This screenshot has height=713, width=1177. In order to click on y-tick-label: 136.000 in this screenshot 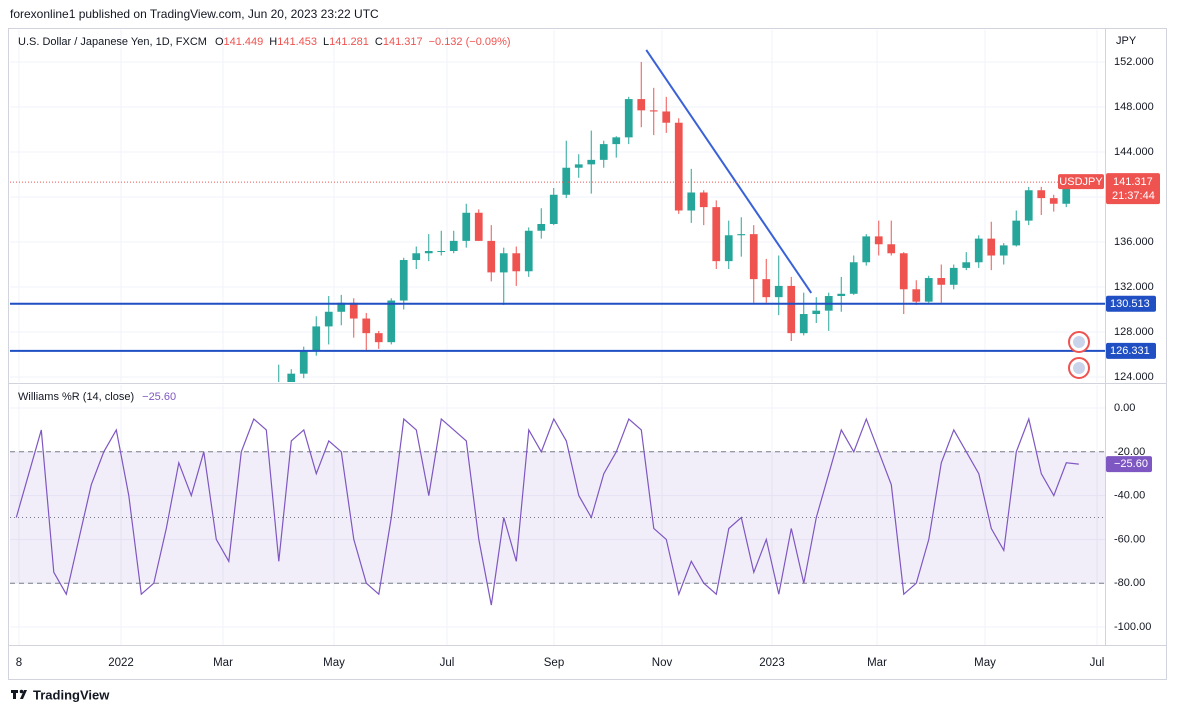, I will do `click(1134, 242)`.